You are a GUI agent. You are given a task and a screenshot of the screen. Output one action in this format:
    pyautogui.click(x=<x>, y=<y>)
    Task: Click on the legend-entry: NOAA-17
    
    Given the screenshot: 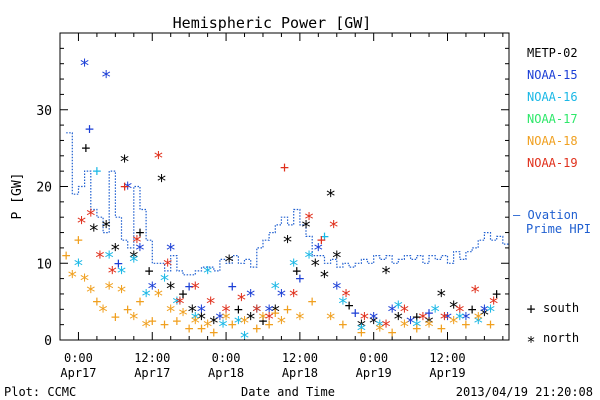 What is the action you would take?
    pyautogui.click(x=552, y=119)
    